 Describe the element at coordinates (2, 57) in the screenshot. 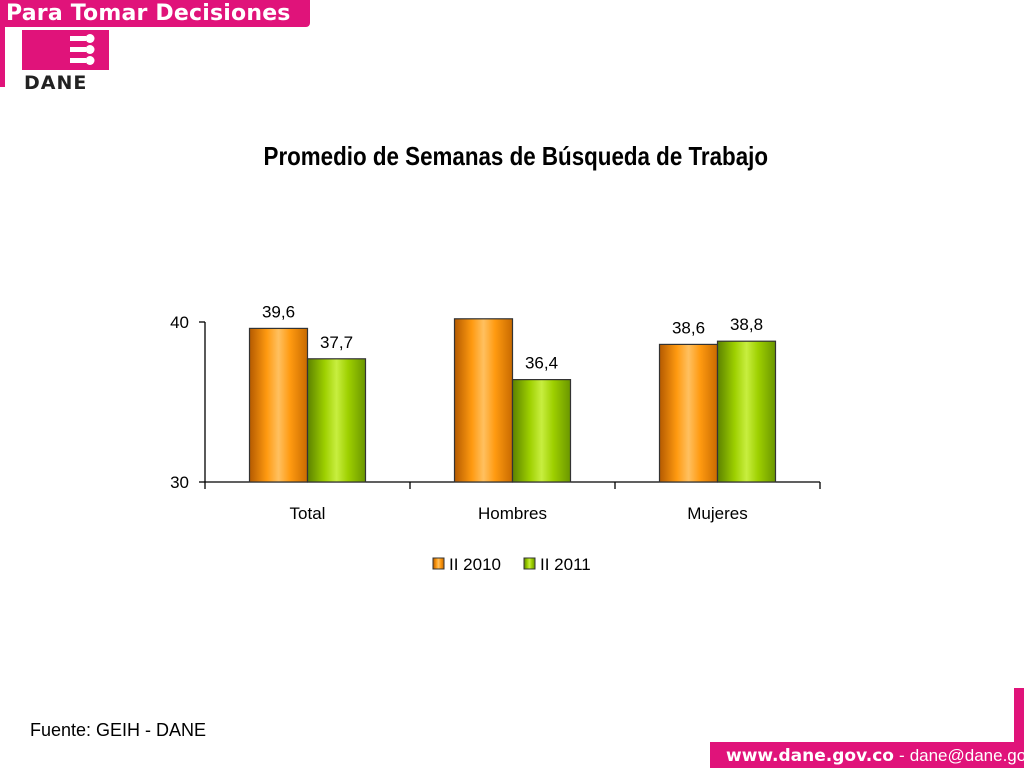

I see `left-accent-rule` at that location.